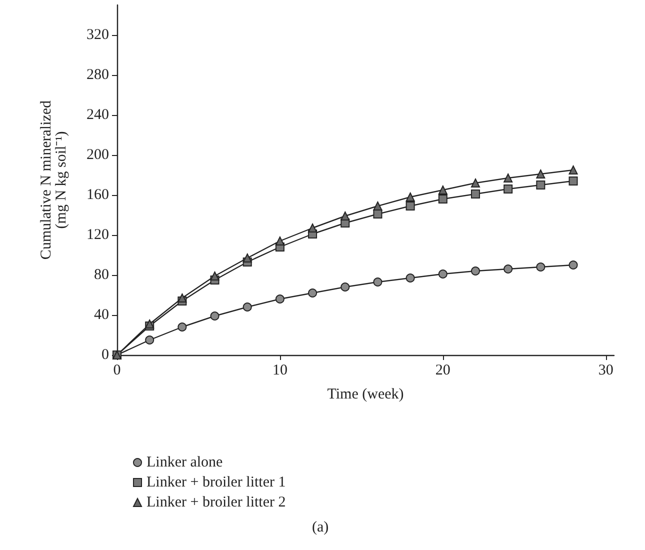  Describe the element at coordinates (97, 155) in the screenshot. I see `y-tick-label: 200` at that location.